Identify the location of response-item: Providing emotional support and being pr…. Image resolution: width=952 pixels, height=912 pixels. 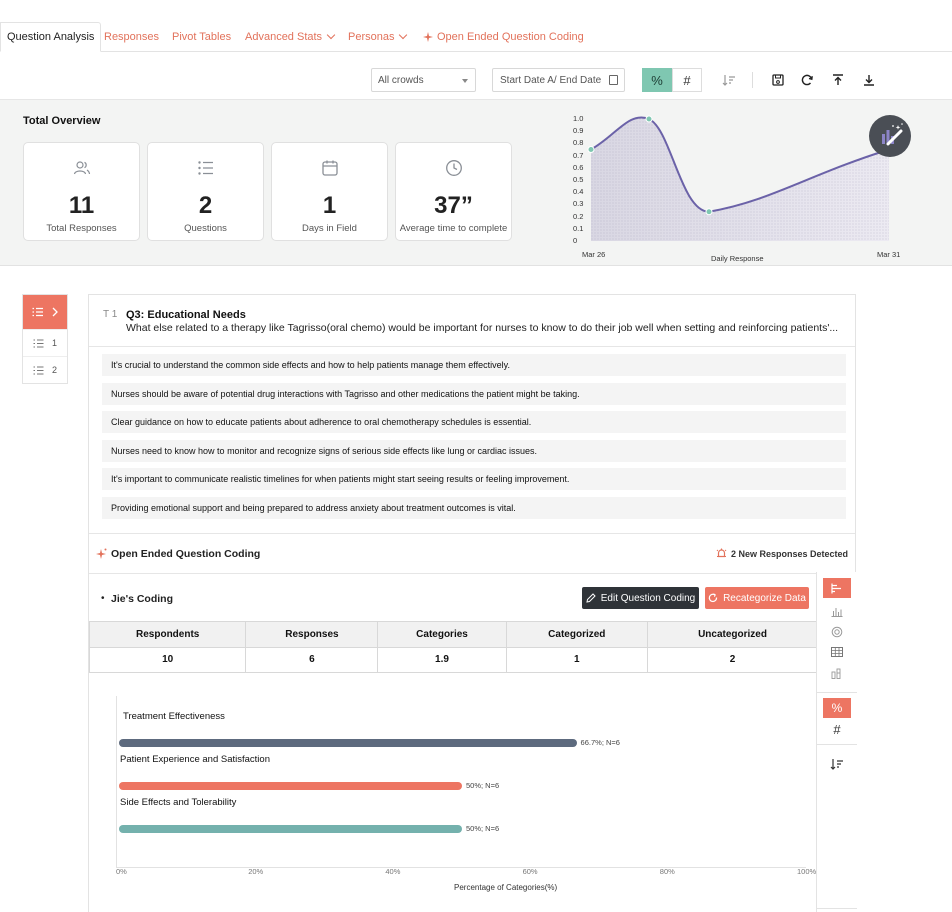
(474, 508).